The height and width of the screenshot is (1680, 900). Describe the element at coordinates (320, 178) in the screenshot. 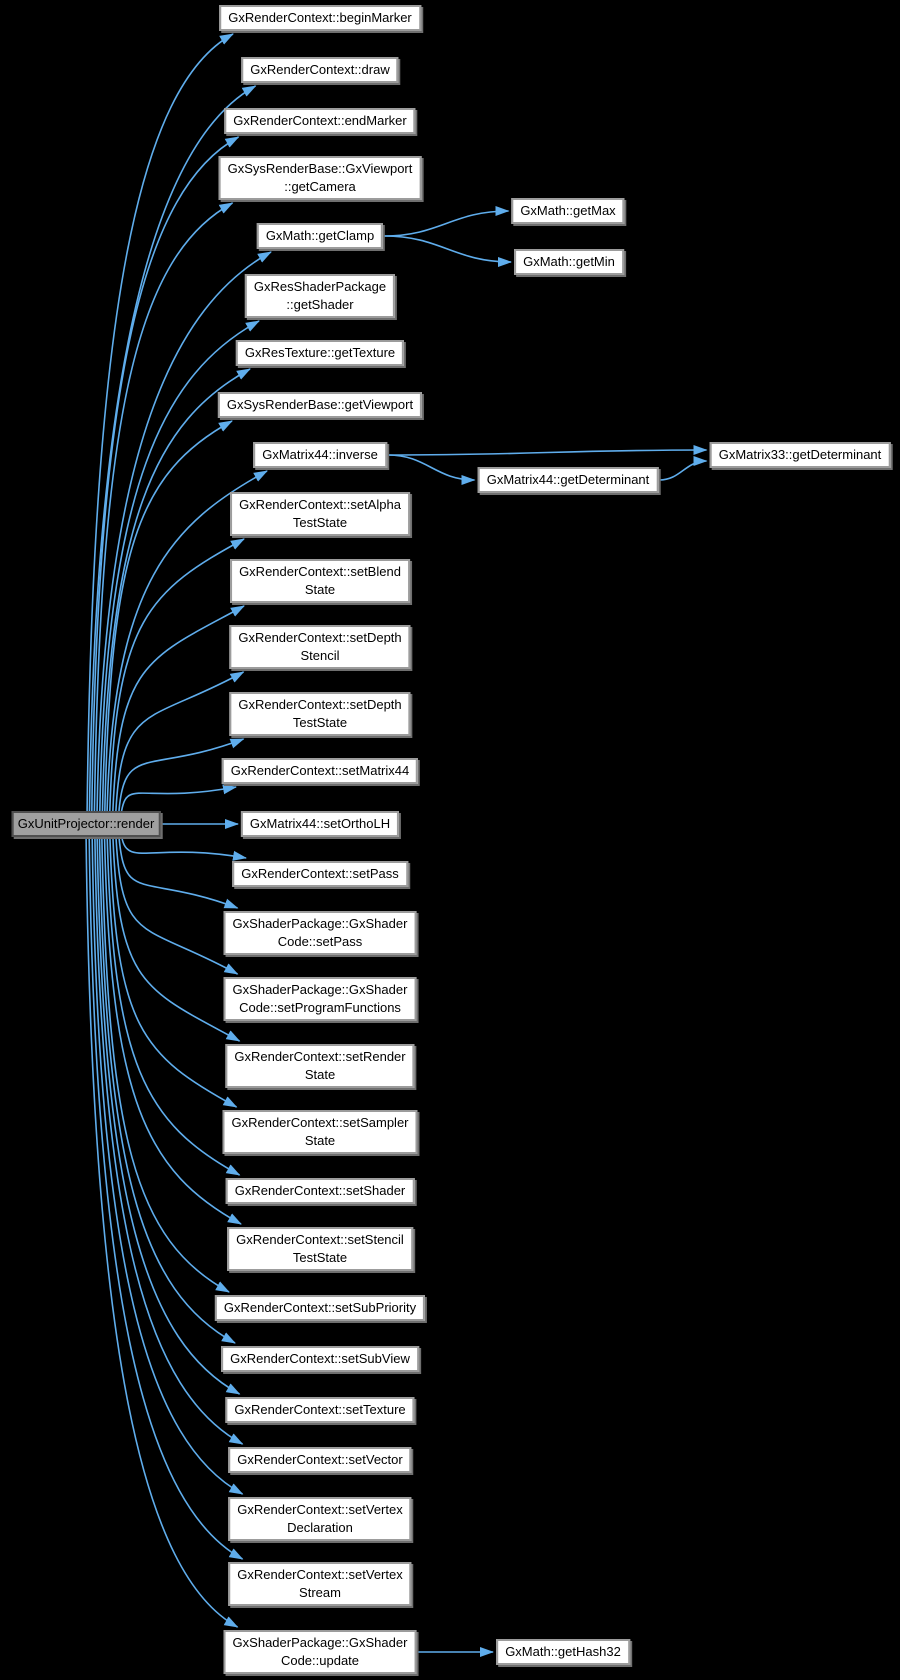

I see `node-getCamera: GxSysRenderBase::GxViewport::getCamera` at that location.